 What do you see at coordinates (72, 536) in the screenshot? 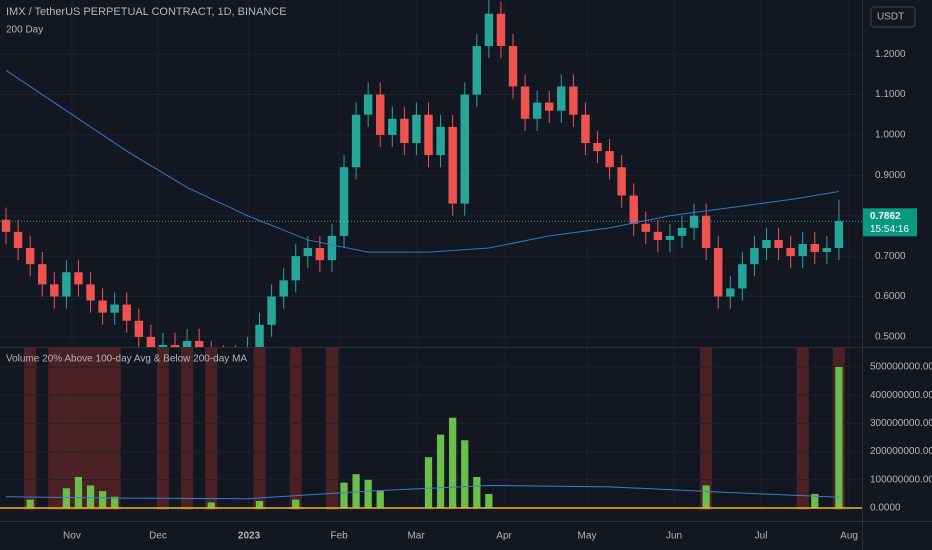
I see `x-tick-label: Nov` at bounding box center [72, 536].